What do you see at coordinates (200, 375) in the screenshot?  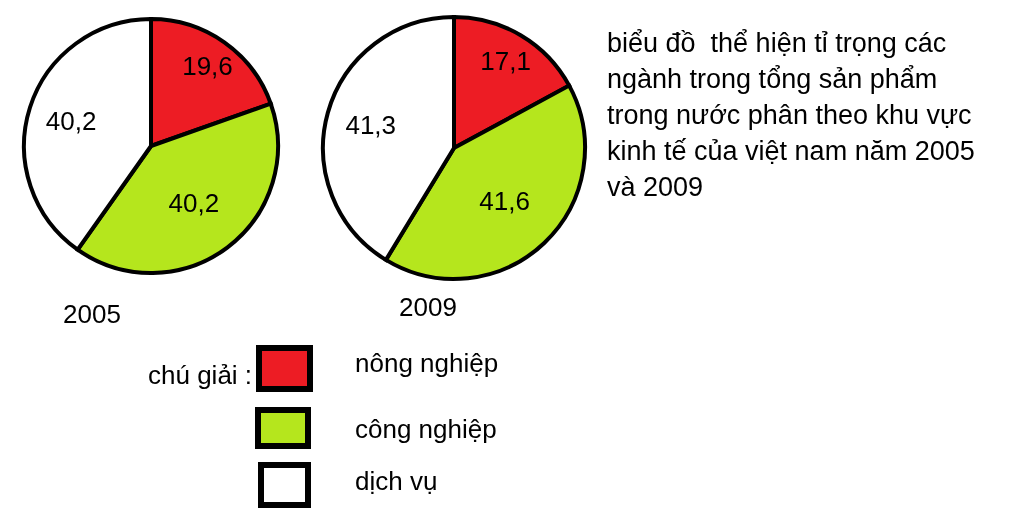 I see `legend-title: chú giải :` at bounding box center [200, 375].